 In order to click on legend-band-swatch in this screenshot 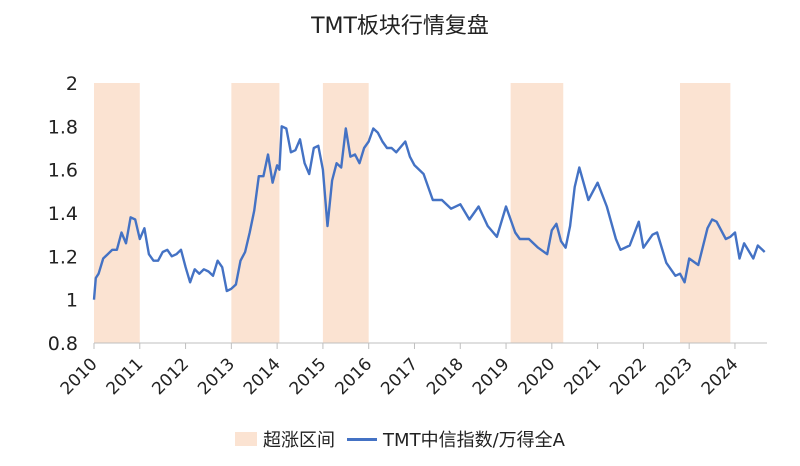, I will do `click(246, 439)`.